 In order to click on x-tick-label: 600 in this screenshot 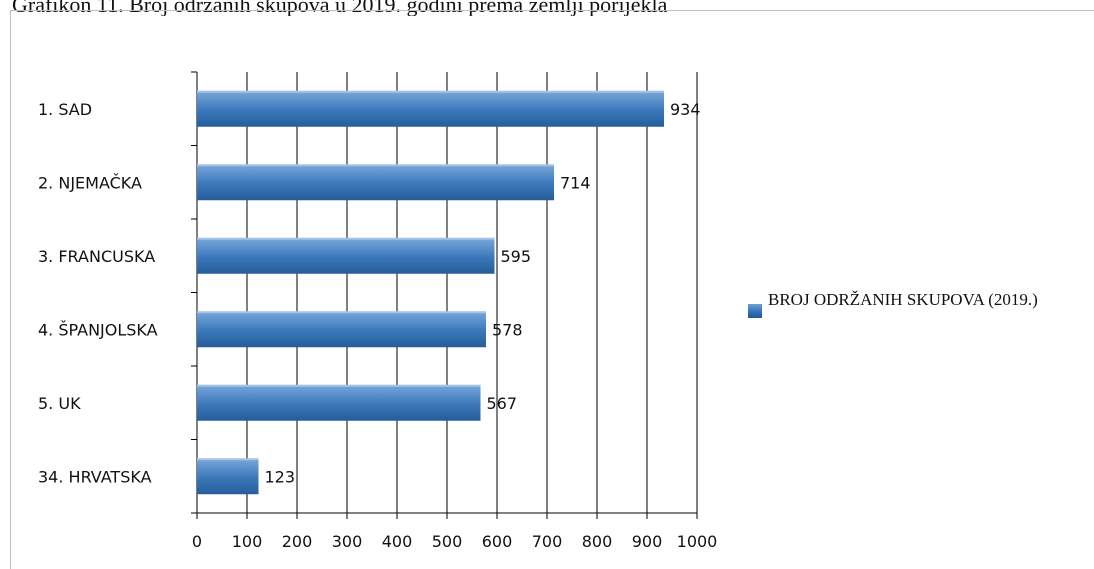, I will do `click(497, 541)`.